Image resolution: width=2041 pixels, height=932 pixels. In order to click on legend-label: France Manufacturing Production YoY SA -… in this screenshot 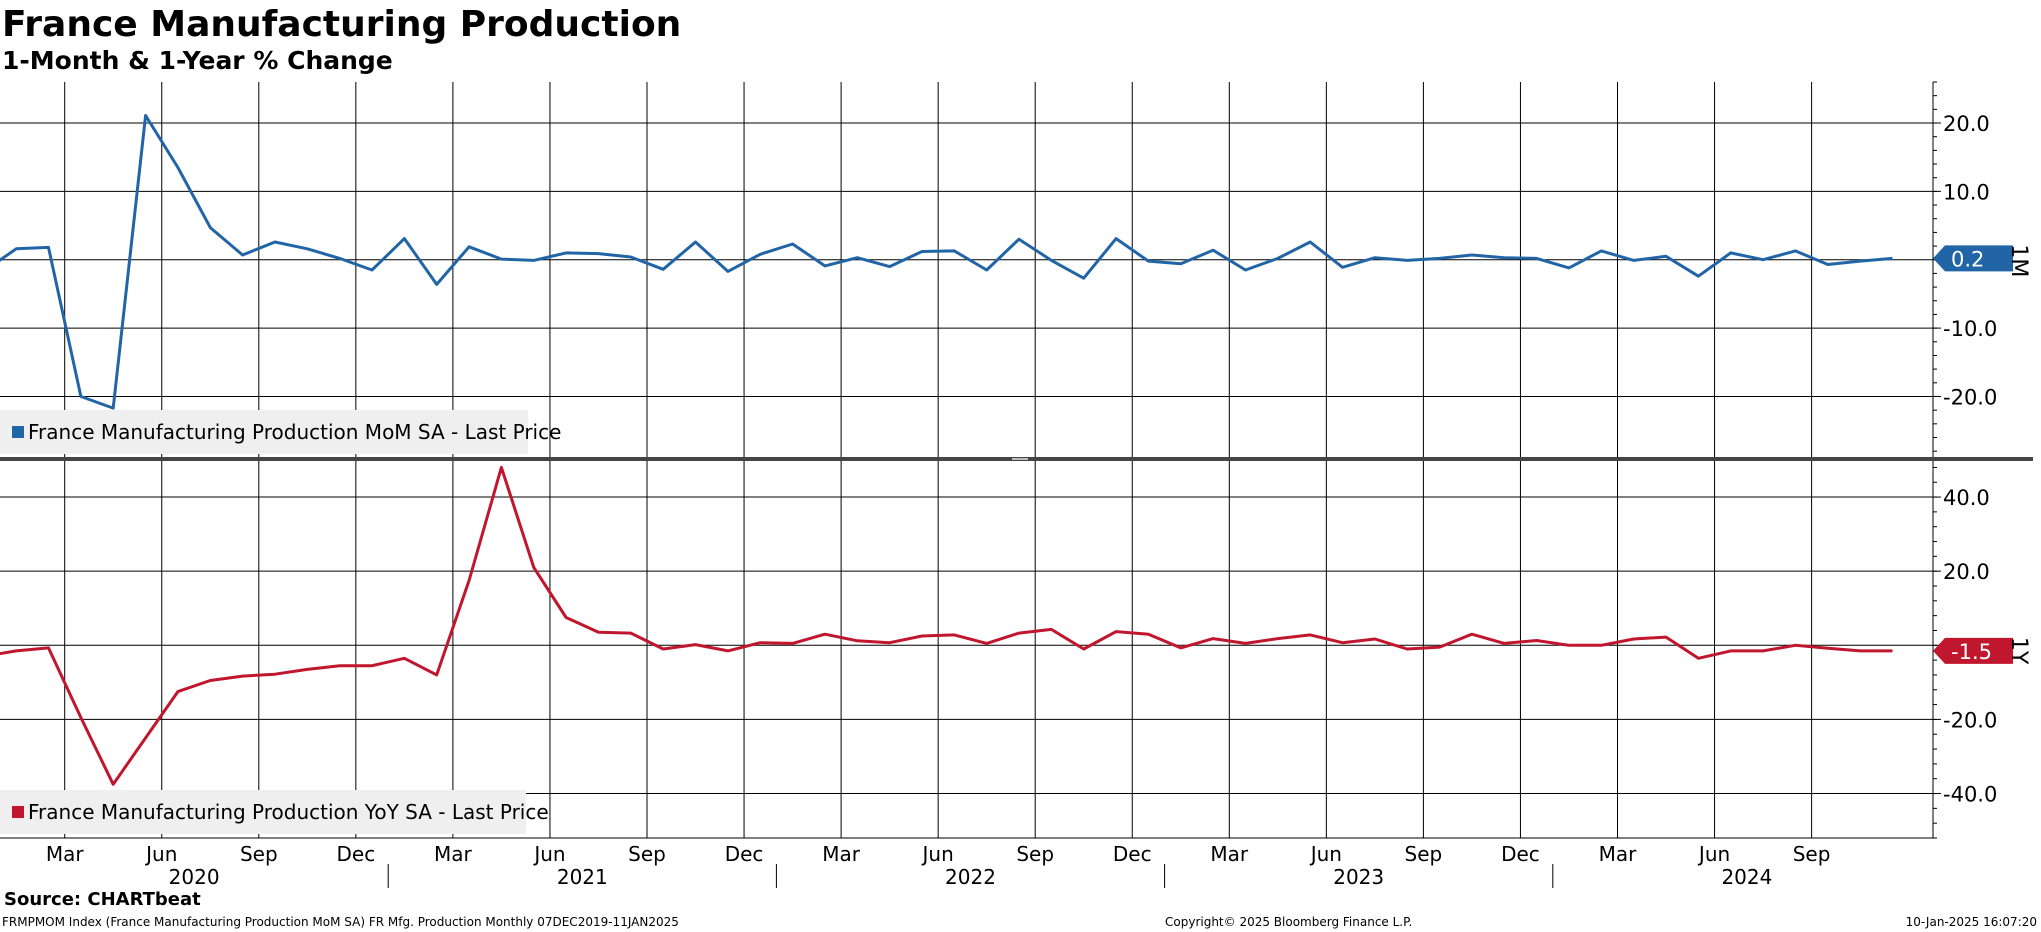, I will do `click(288, 812)`.